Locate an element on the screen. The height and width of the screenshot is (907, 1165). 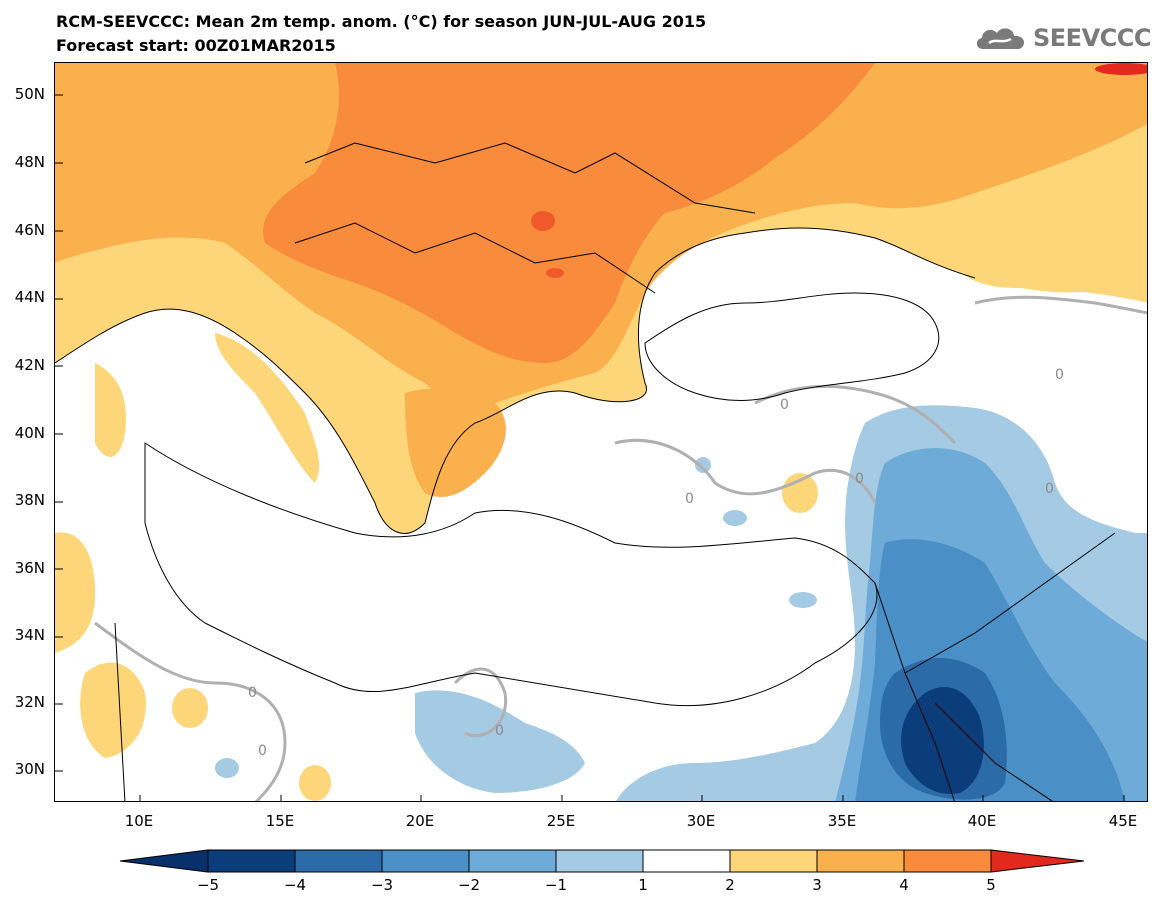
colorbar-tick: −4 is located at coordinates (295, 885).